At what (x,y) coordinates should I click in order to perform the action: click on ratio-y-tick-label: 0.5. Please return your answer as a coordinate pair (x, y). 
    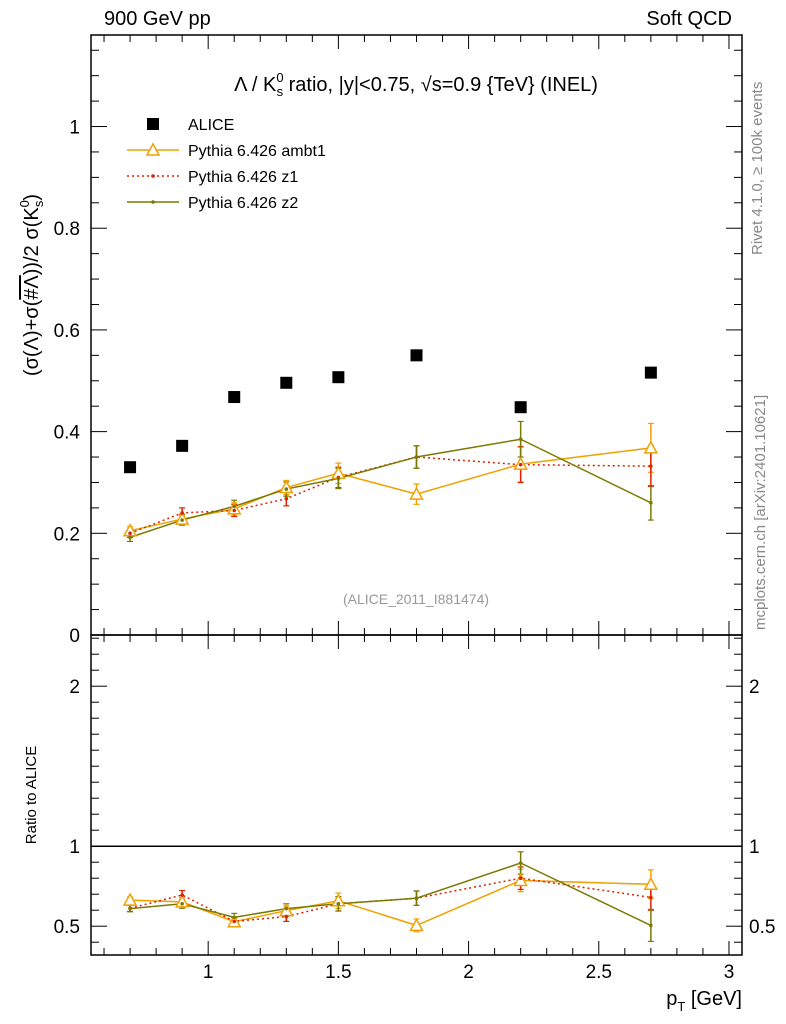
    Looking at the image, I should click on (67, 927).